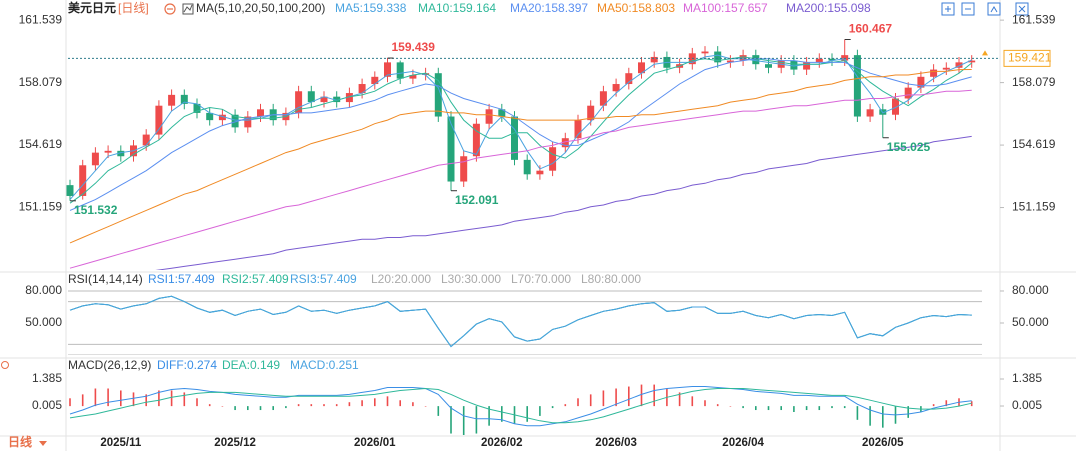 Image resolution: width=1076 pixels, height=451 pixels. I want to click on level-label: L70:70.000, so click(541, 279).